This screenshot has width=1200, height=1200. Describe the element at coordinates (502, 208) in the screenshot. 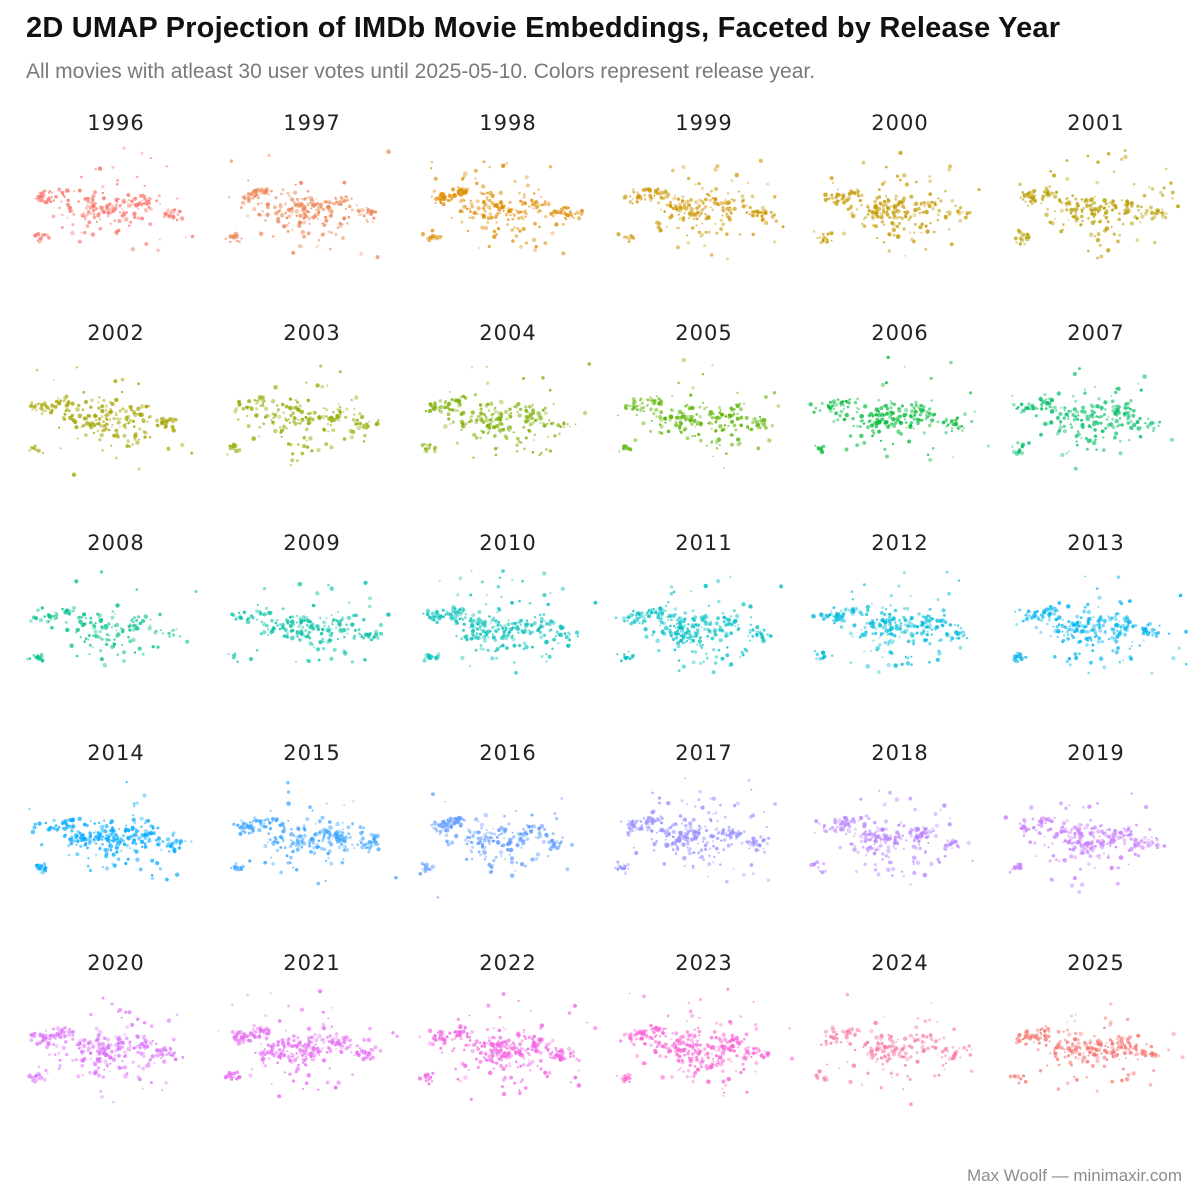

I see `facet-plot-1998` at that location.